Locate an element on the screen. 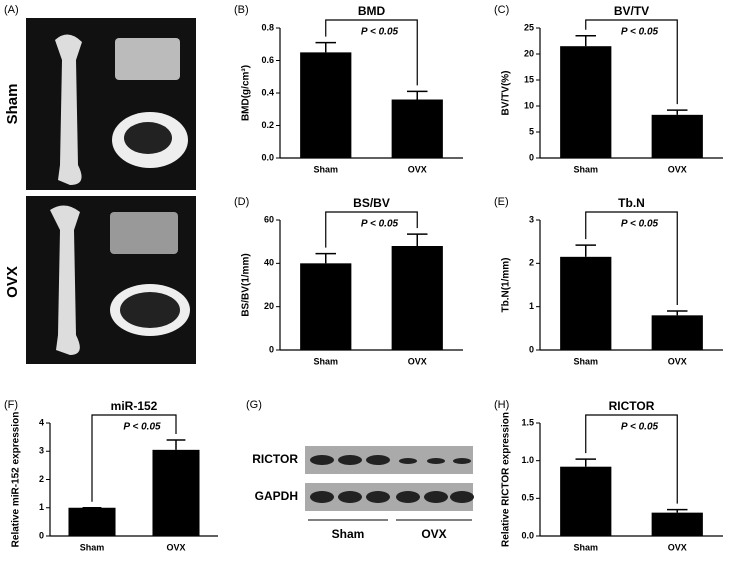 The image size is (745, 568). chart-title: RICTOR is located at coordinates (632, 406).